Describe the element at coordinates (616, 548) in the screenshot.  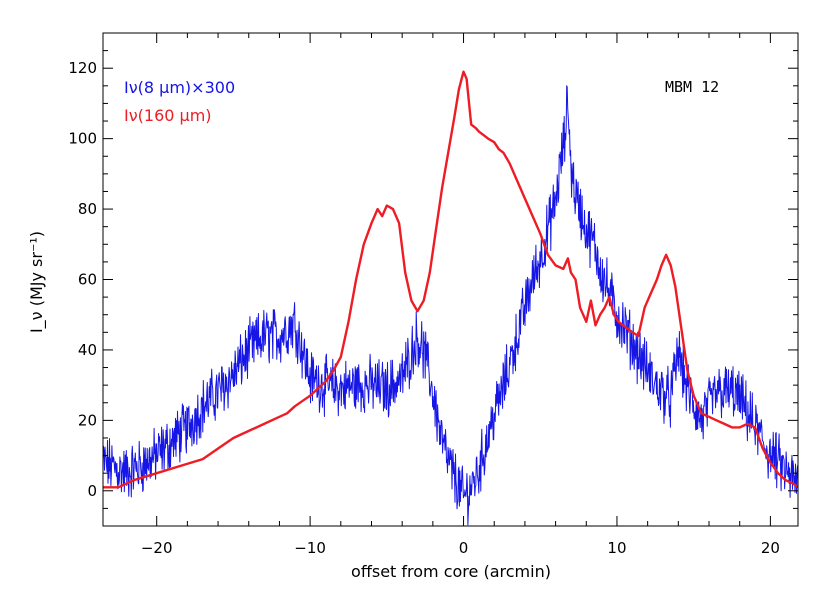
I see `x-tick-label: 10` at that location.